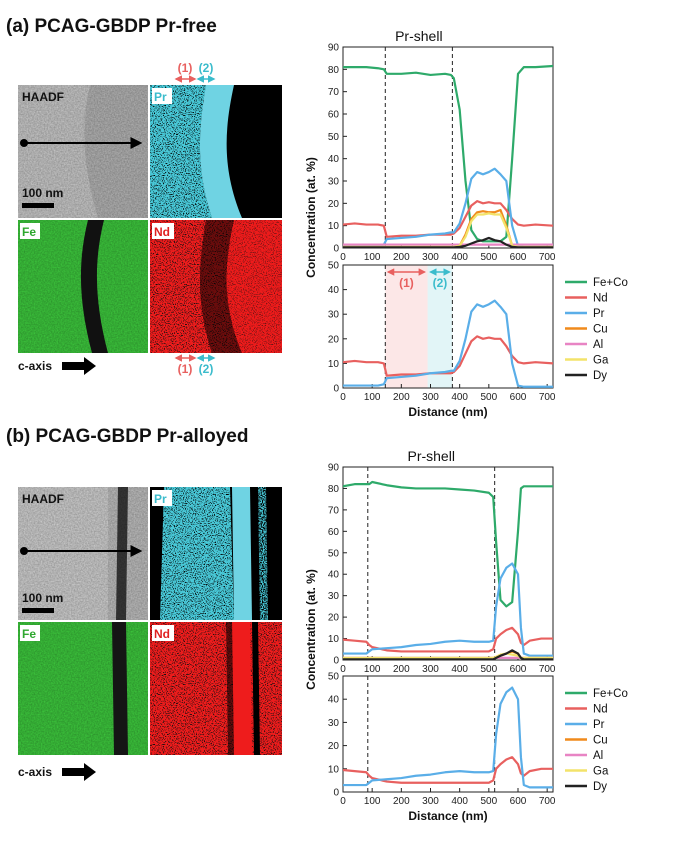 This screenshot has height=845, width=675. Describe the element at coordinates (598, 756) in the screenshot. I see `legend-label: Al` at that location.